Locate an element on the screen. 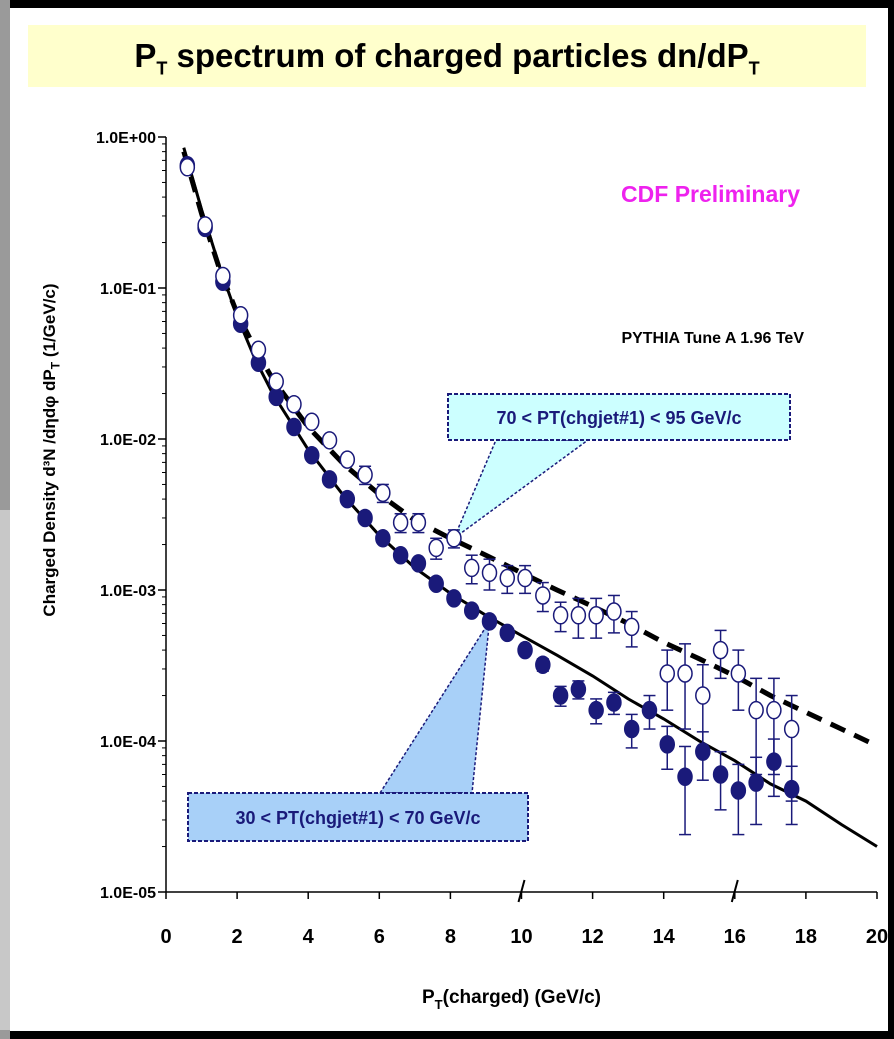 Image resolution: width=894 pixels, height=1039 pixels. y-tick-label: 1.0E-02 is located at coordinates (128, 440).